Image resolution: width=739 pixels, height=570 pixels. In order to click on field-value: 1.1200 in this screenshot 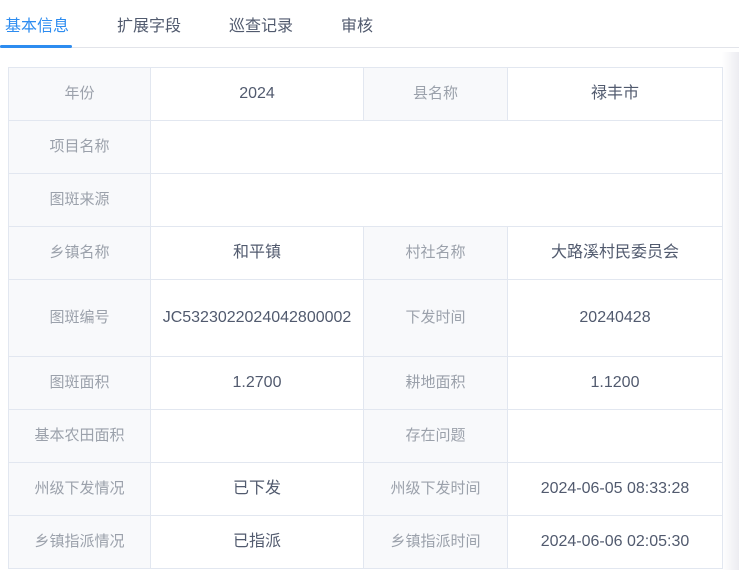, I will do `click(615, 383)`.